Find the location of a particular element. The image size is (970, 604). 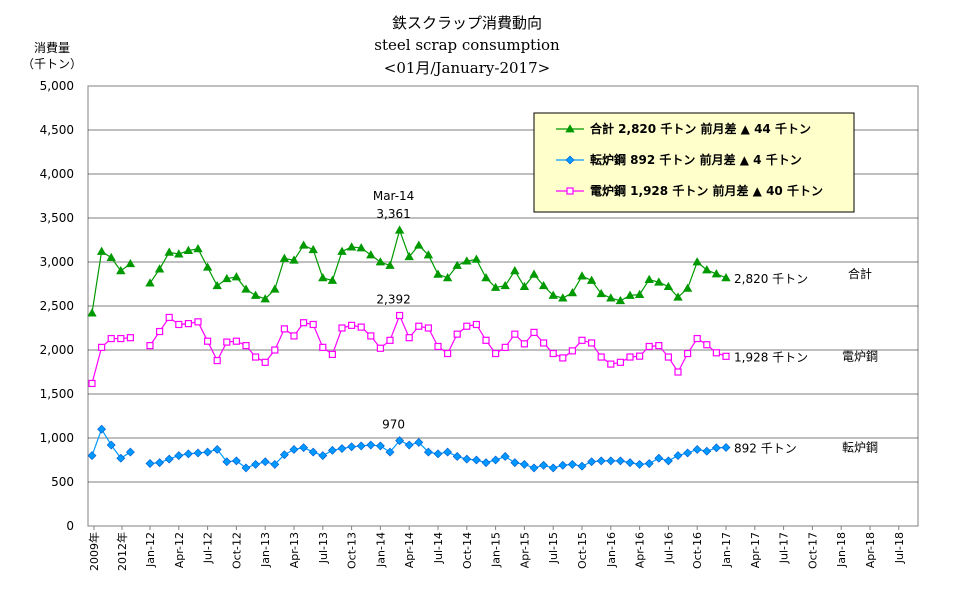

end-value-label: 892 千トン is located at coordinates (765, 449).